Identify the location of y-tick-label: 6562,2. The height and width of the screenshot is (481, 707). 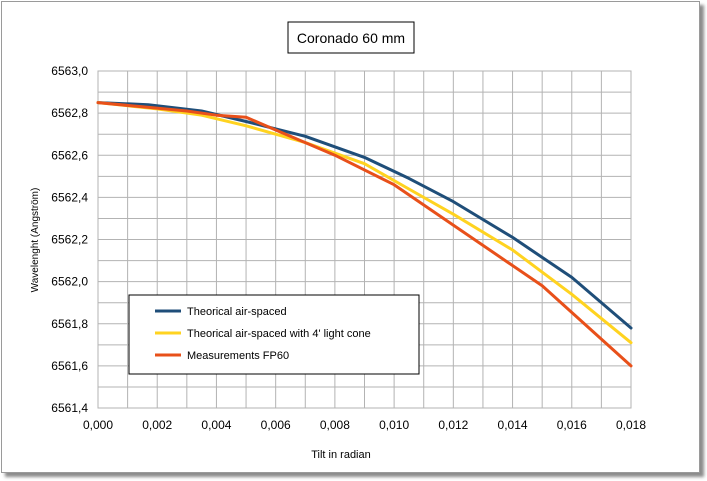
(69, 240).